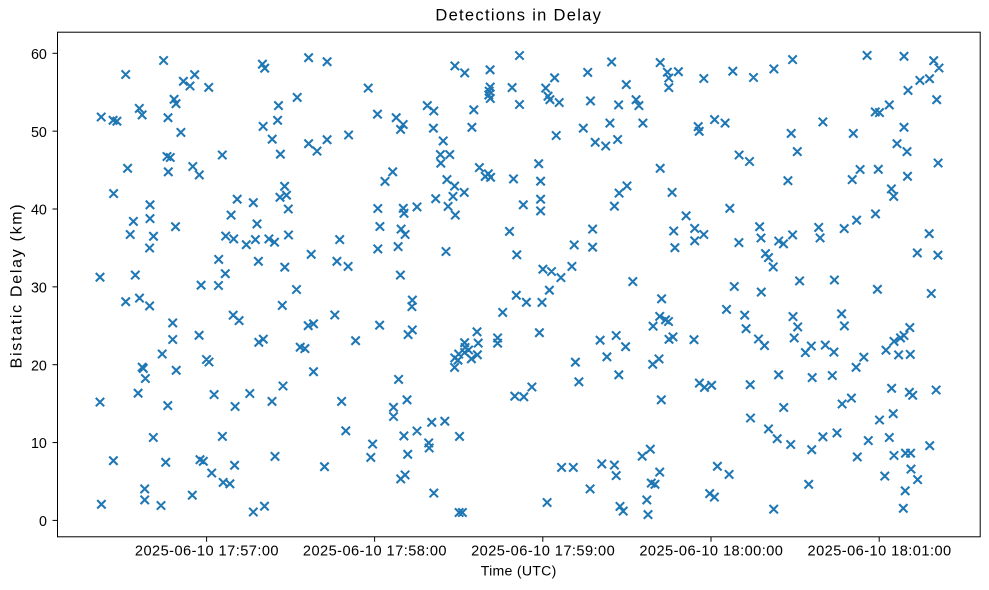  I want to click on svg-text: 60, so click(39, 55).